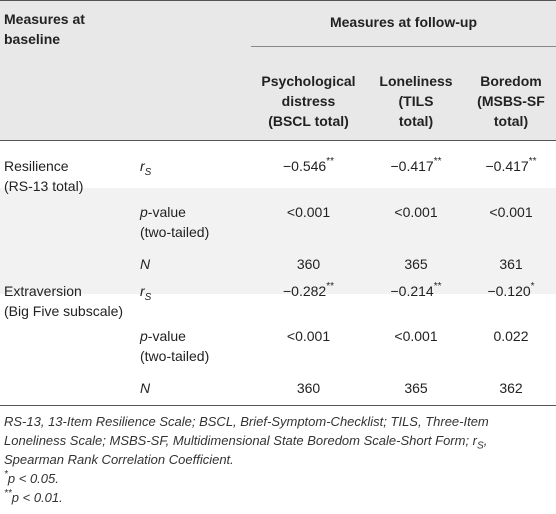 This screenshot has height=514, width=556. Describe the element at coordinates (403, 22) in the screenshot. I see `header-group-title: Measures at follow-up` at that location.